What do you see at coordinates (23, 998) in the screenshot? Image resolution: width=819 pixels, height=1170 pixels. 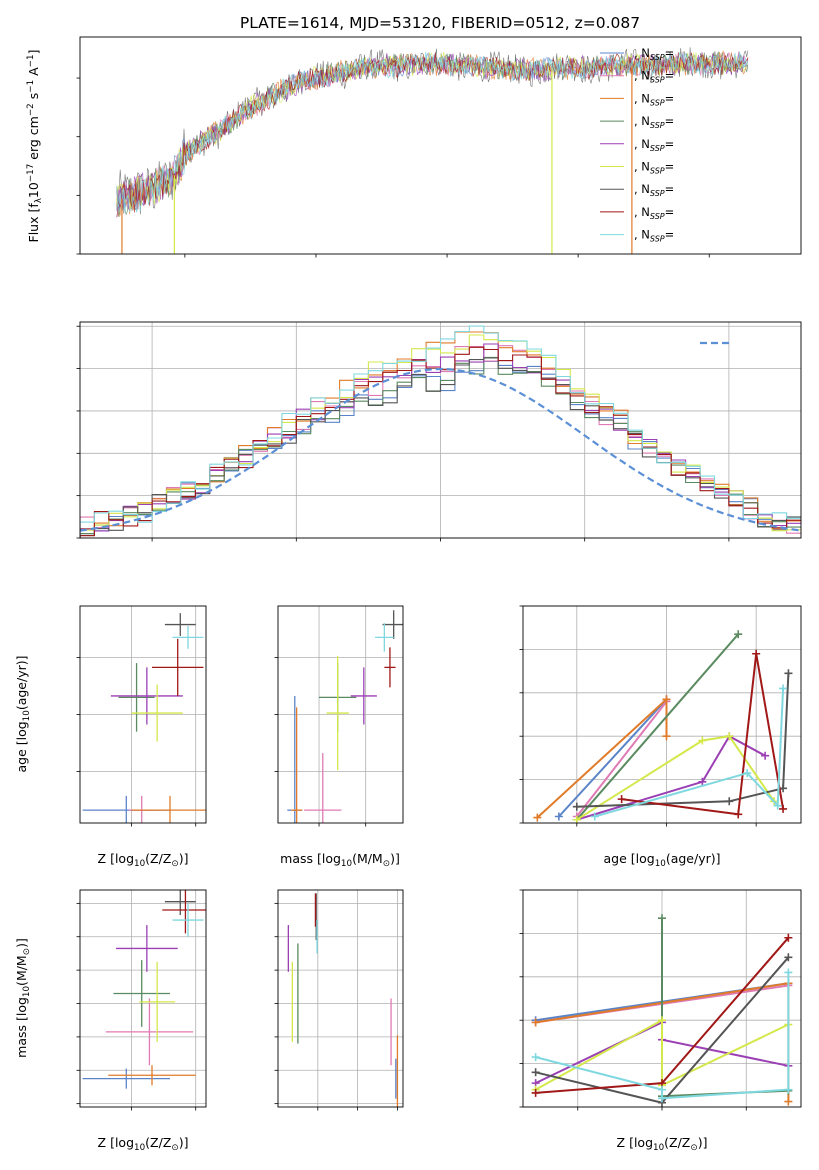 I see `y-axis-label: mass [log10(M/M⊙)]` at bounding box center [23, 998].